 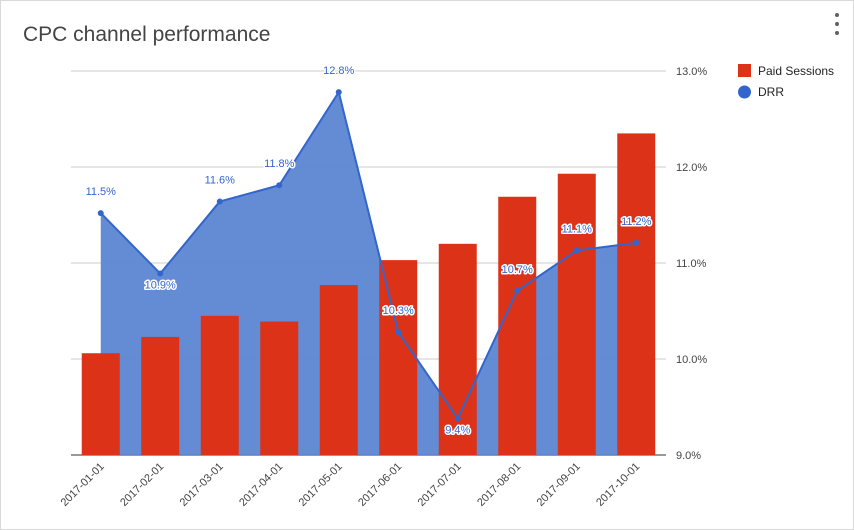 I want to click on more-vert-icon, so click(x=837, y=24).